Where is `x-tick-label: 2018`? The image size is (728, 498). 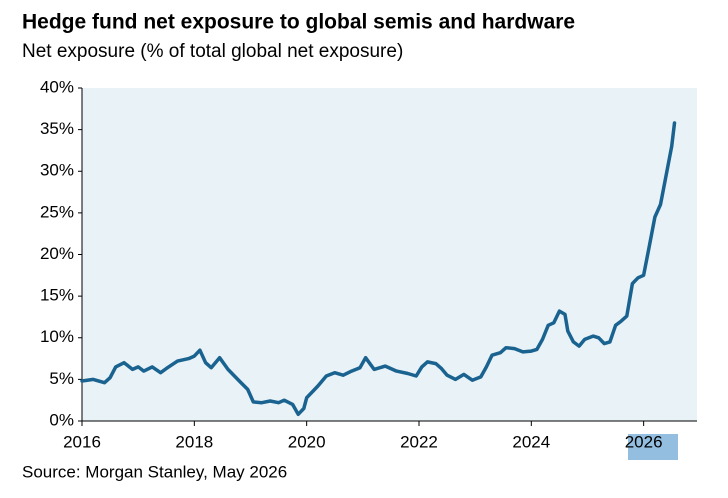
x-tick-label: 2018 is located at coordinates (194, 441).